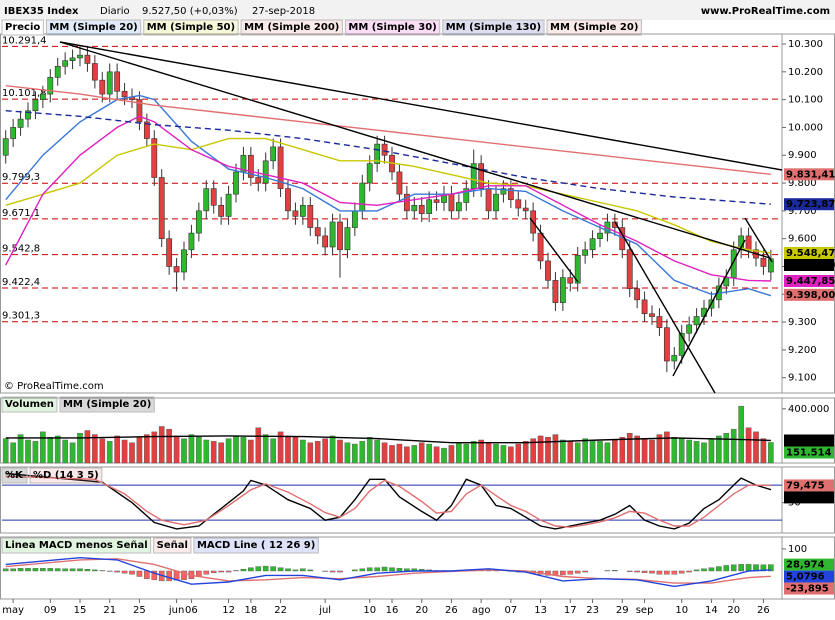  I want to click on y-tick-label: 9.700, so click(802, 211).